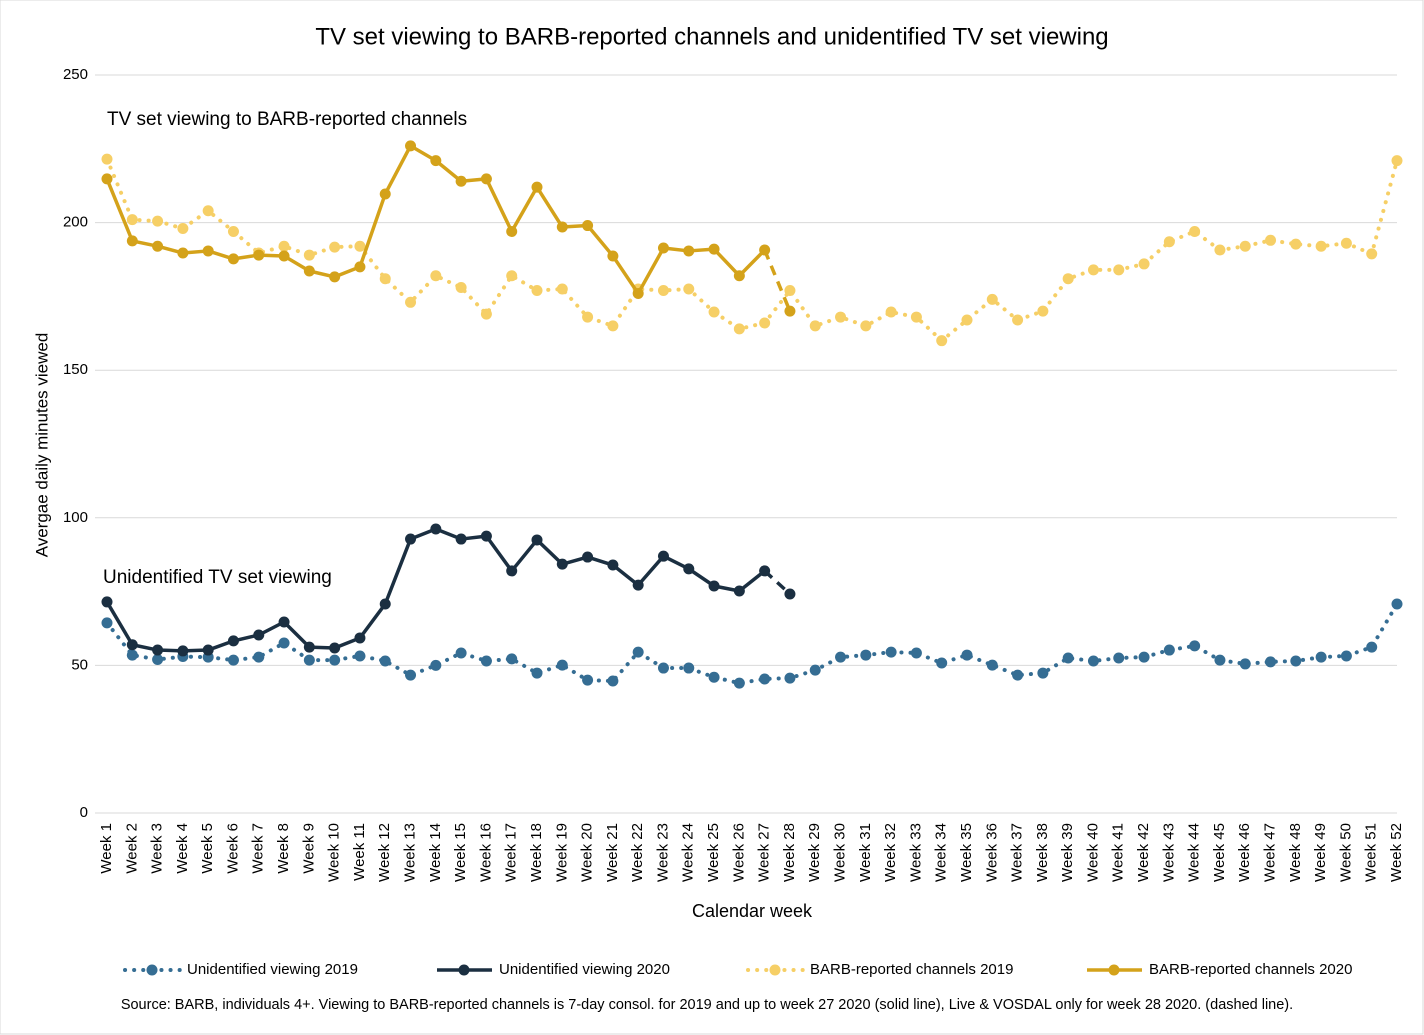  I want to click on x-tick-label: Week 13, so click(409, 852).